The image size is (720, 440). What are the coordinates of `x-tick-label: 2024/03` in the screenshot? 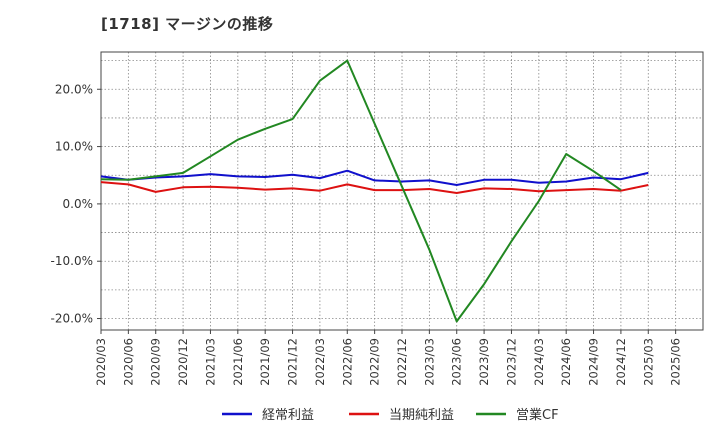 It's located at (539, 362).